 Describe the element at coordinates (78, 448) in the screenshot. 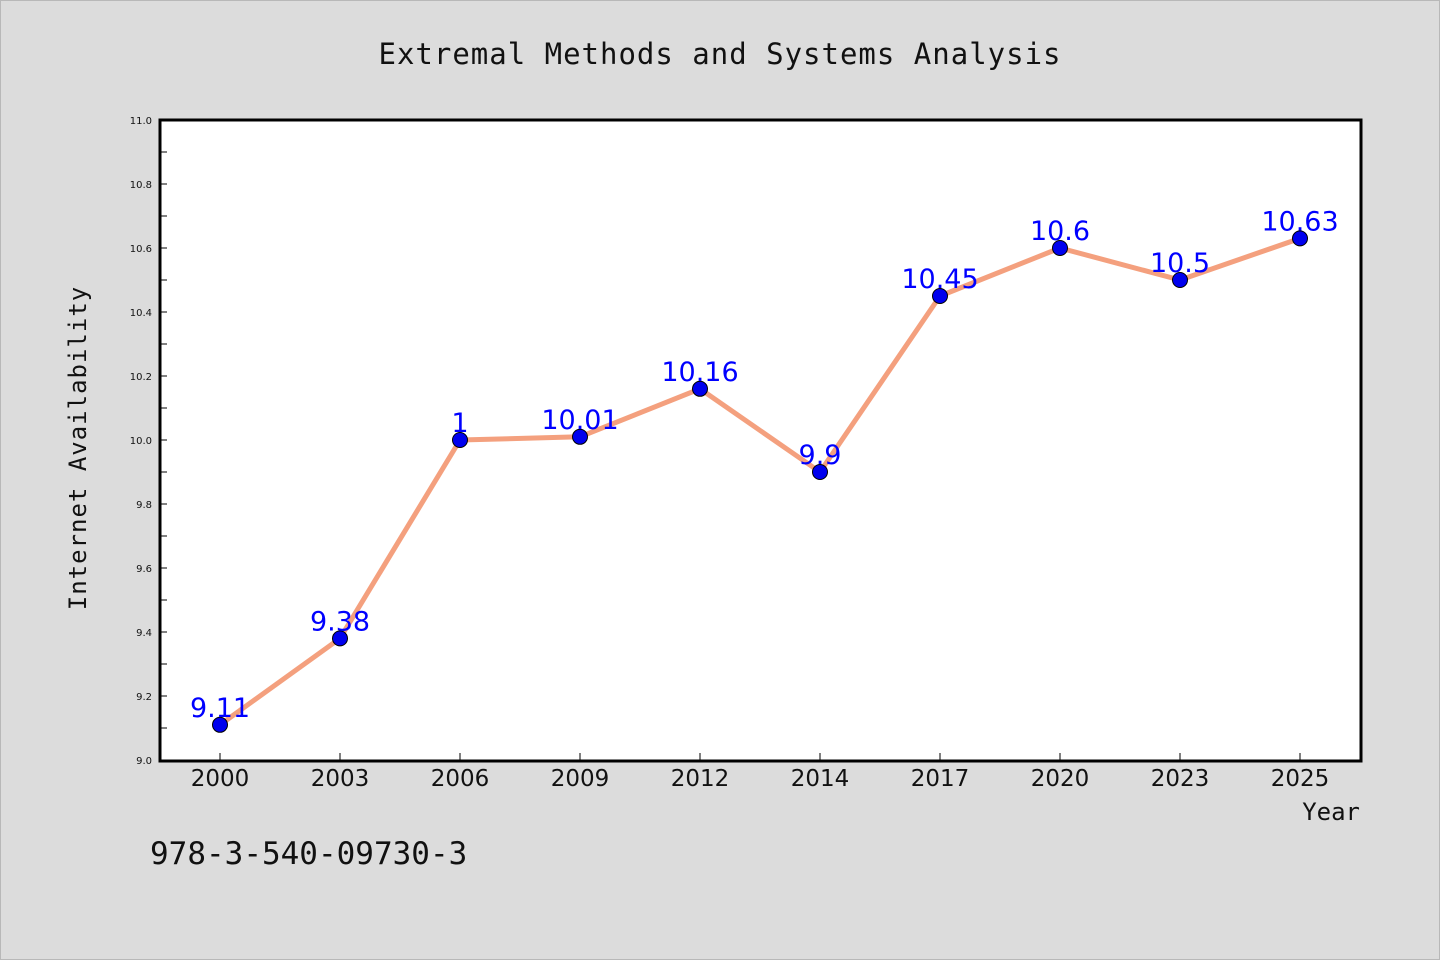

I see `y-axis-label: Internet Availability` at that location.